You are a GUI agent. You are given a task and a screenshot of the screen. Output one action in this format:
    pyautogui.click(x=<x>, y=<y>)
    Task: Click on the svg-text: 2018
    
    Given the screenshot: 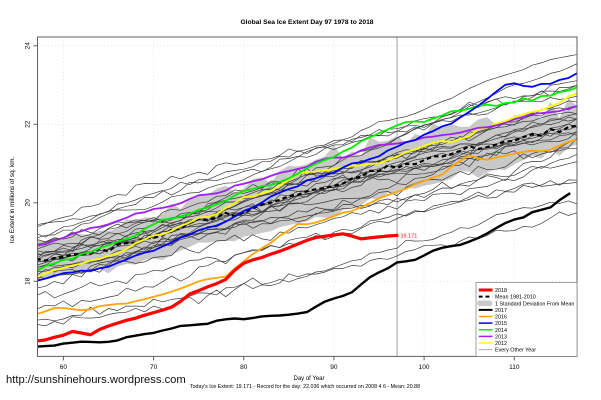 What is the action you would take?
    pyautogui.click(x=501, y=291)
    